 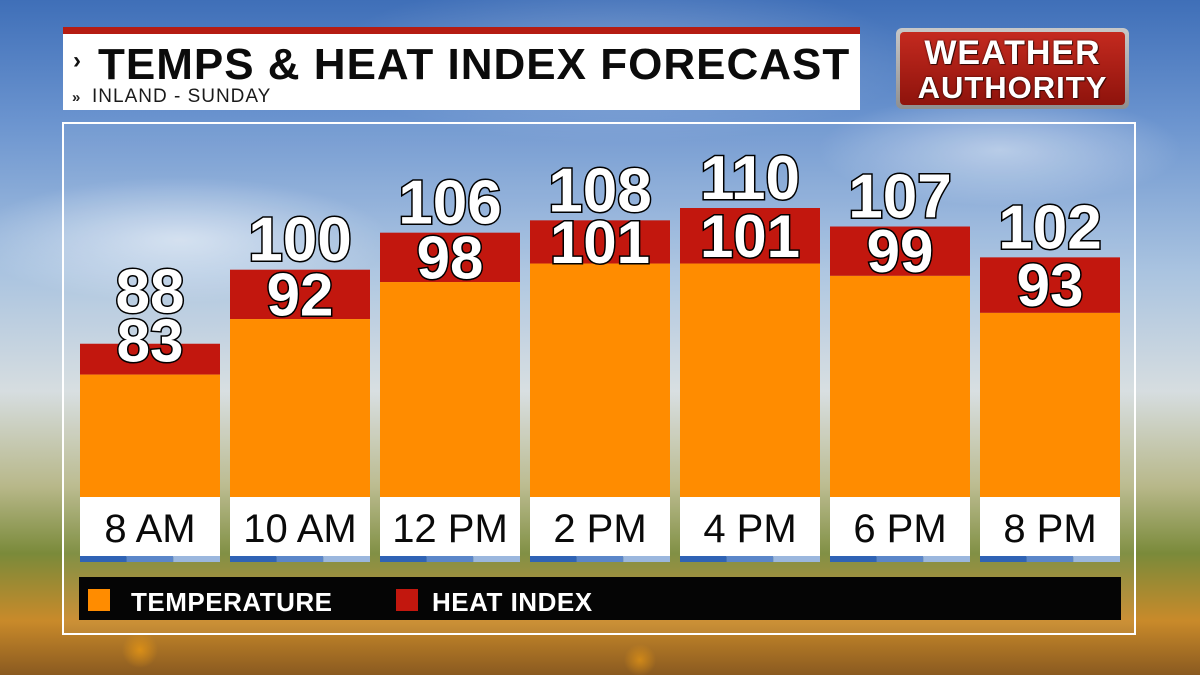 I want to click on logo-line-authority: AUTHORITY, so click(x=1012, y=87).